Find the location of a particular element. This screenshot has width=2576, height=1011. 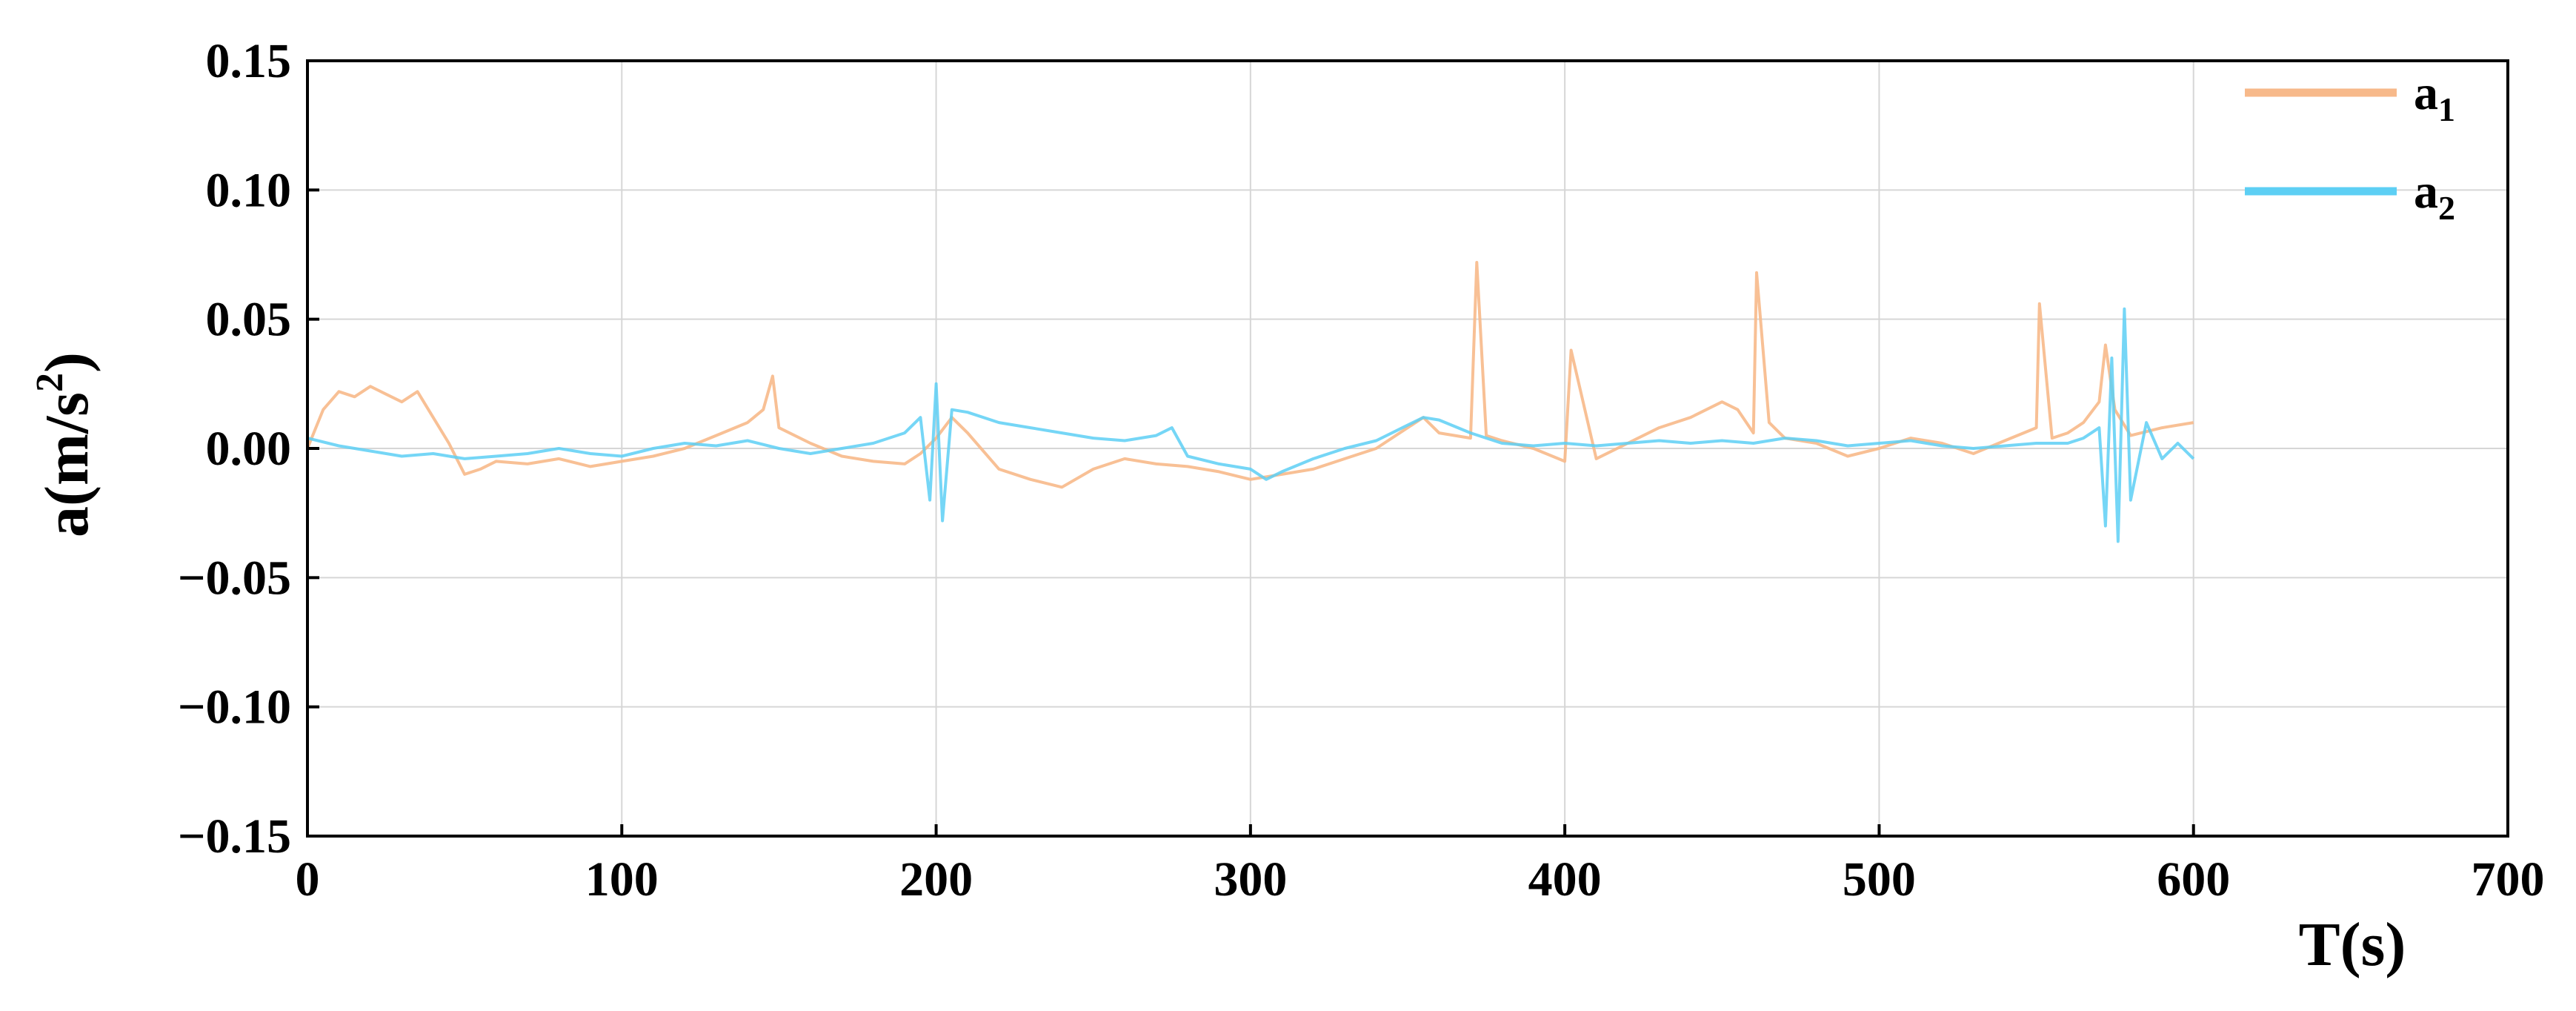

x-tick-label: 400 is located at coordinates (1565, 879).